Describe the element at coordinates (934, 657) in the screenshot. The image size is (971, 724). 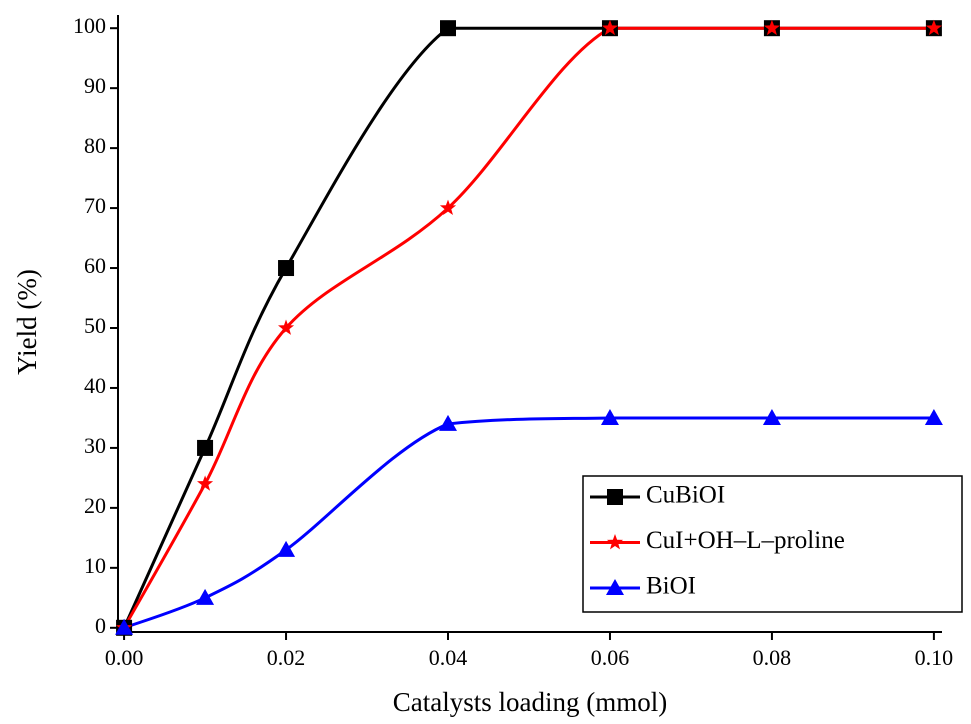
I see `x-tick-label: 0.10` at that location.